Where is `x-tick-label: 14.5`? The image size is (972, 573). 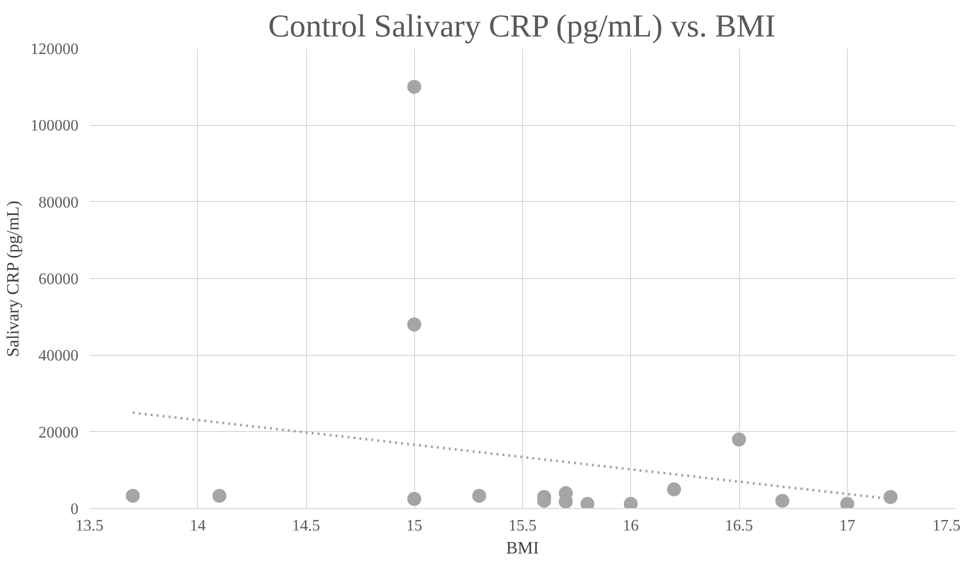 x-tick-label: 14.5 is located at coordinates (306, 526).